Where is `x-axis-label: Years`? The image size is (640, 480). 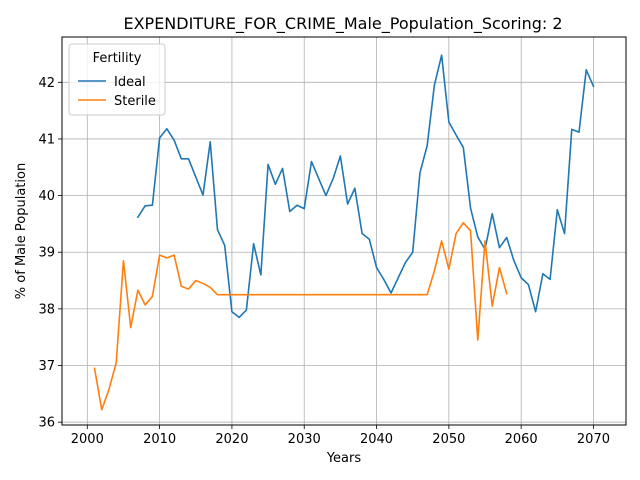
x-axis-label: Years is located at coordinates (344, 458).